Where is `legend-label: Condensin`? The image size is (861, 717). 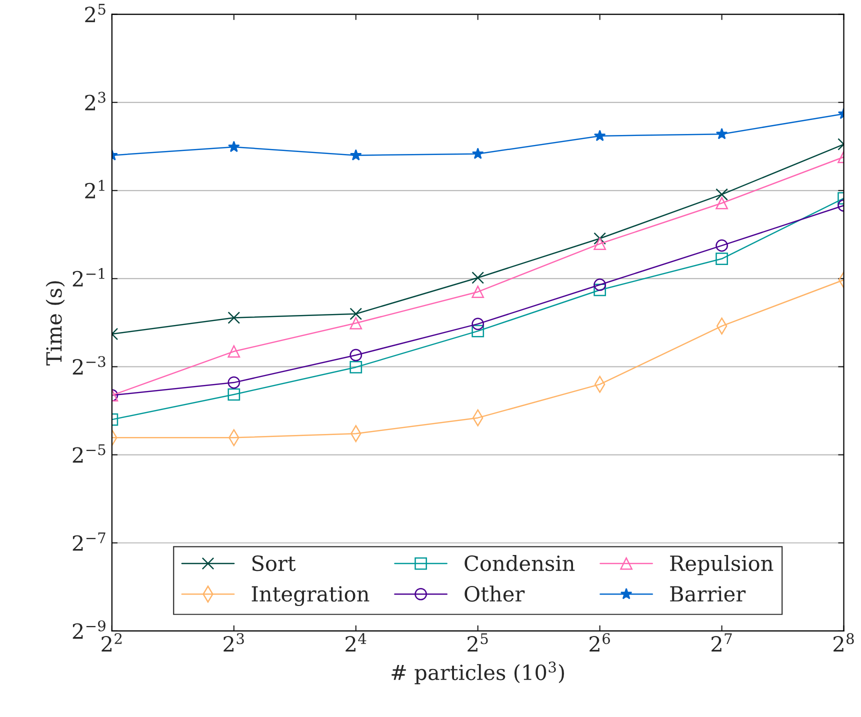
legend-label: Condensin is located at coordinates (519, 563).